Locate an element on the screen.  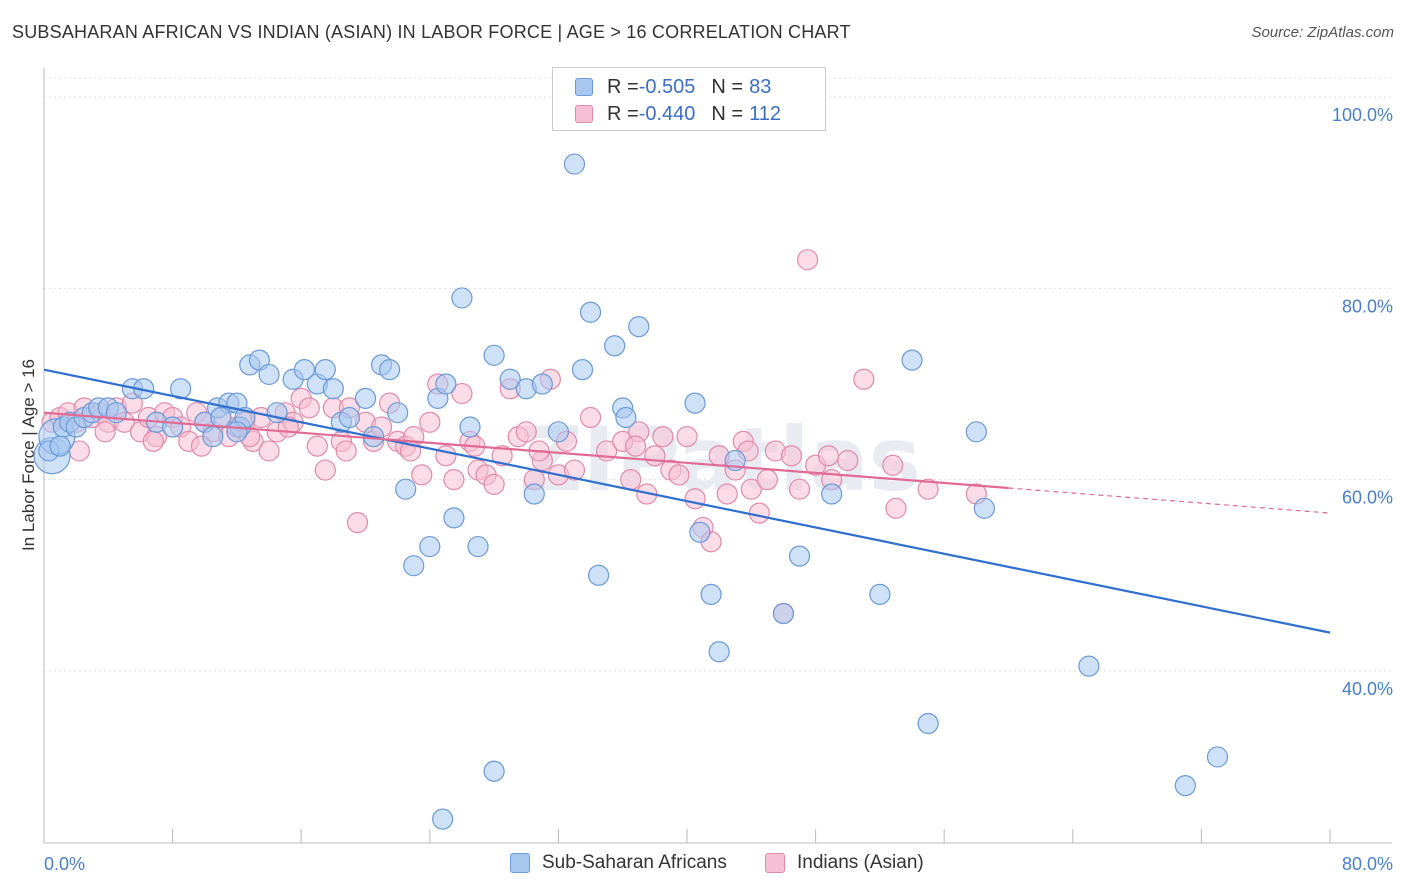
legend-row-pink: R = -0.440 N = 112 is located at coordinates (678, 114).